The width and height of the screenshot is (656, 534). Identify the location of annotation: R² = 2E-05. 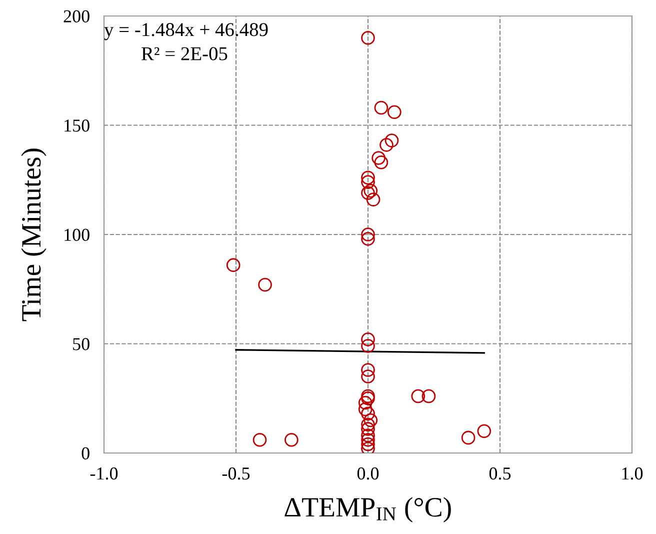
(185, 53).